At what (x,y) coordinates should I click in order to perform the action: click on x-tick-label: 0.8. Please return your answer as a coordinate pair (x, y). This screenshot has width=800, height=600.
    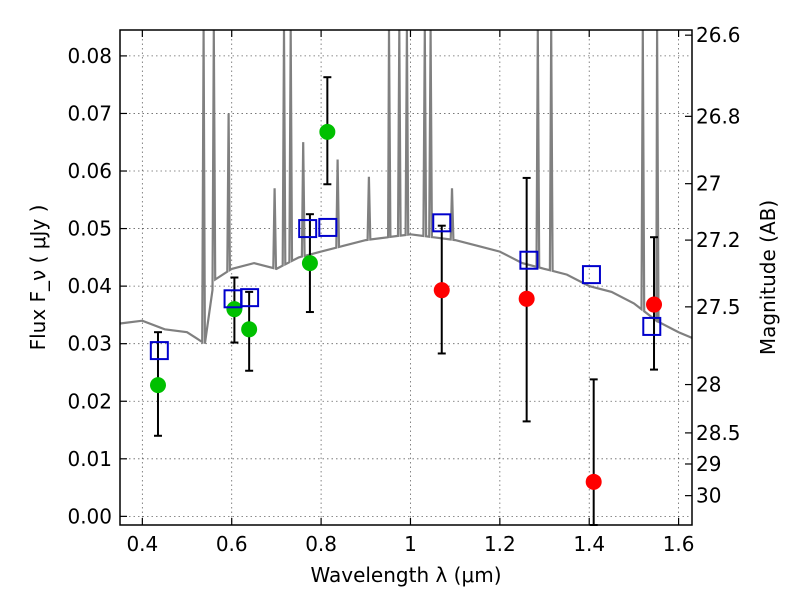
    Looking at the image, I should click on (321, 544).